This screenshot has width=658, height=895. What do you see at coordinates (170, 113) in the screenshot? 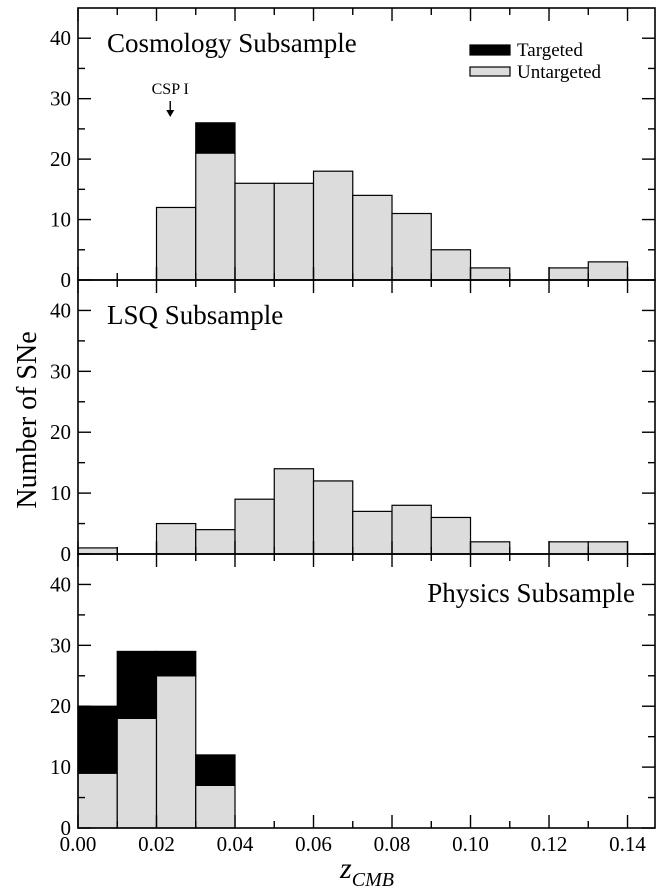
I see `annotation-arrow-head` at bounding box center [170, 113].